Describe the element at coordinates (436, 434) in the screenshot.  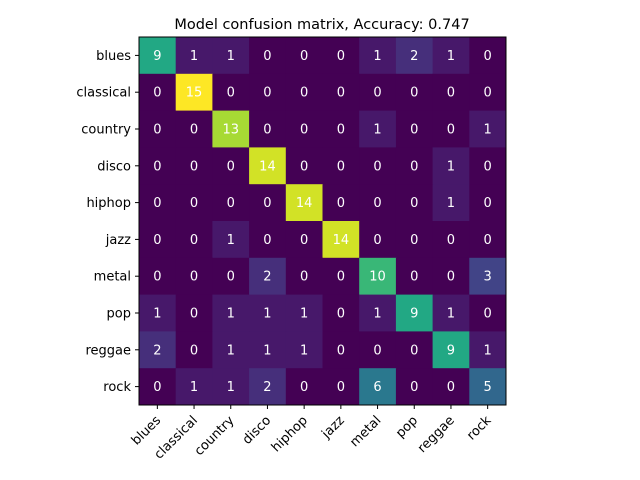
I see `x-tick-label: reggae` at that location.